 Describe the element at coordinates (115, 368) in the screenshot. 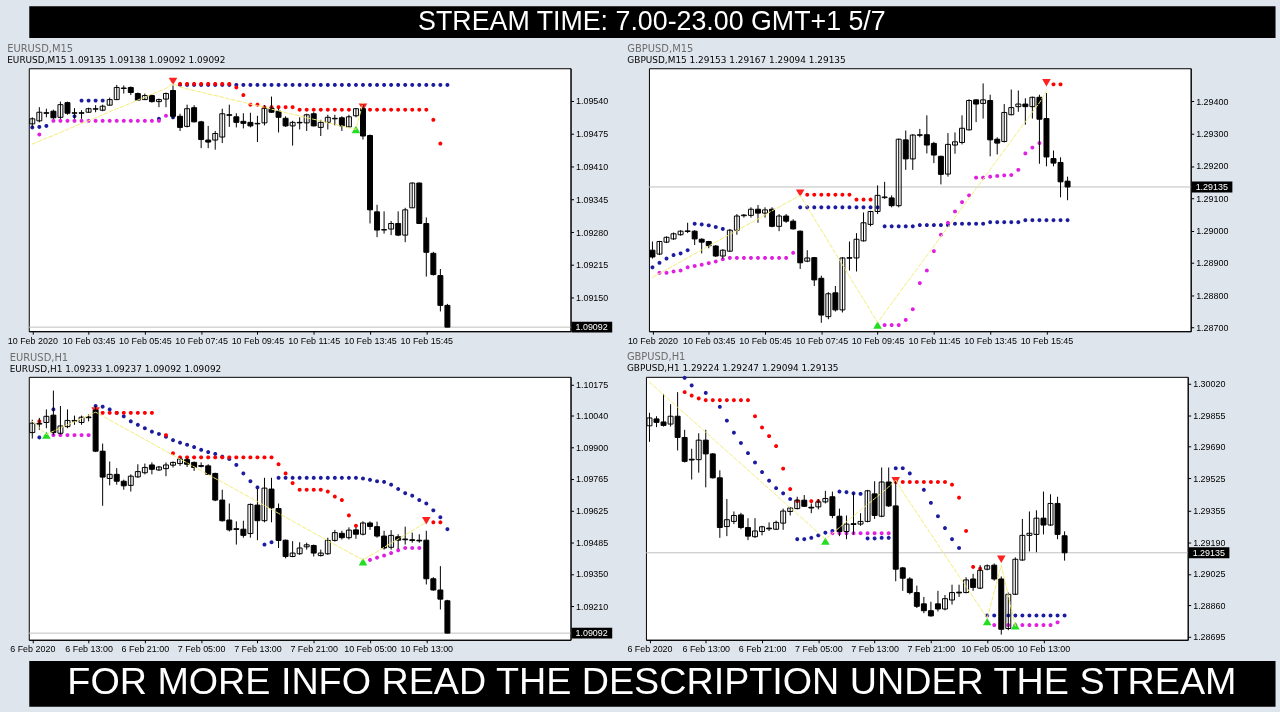

I see `chart-subtitle: EURUSD,H1 1.09233 1.09237 1.09092 1.09092` at that location.